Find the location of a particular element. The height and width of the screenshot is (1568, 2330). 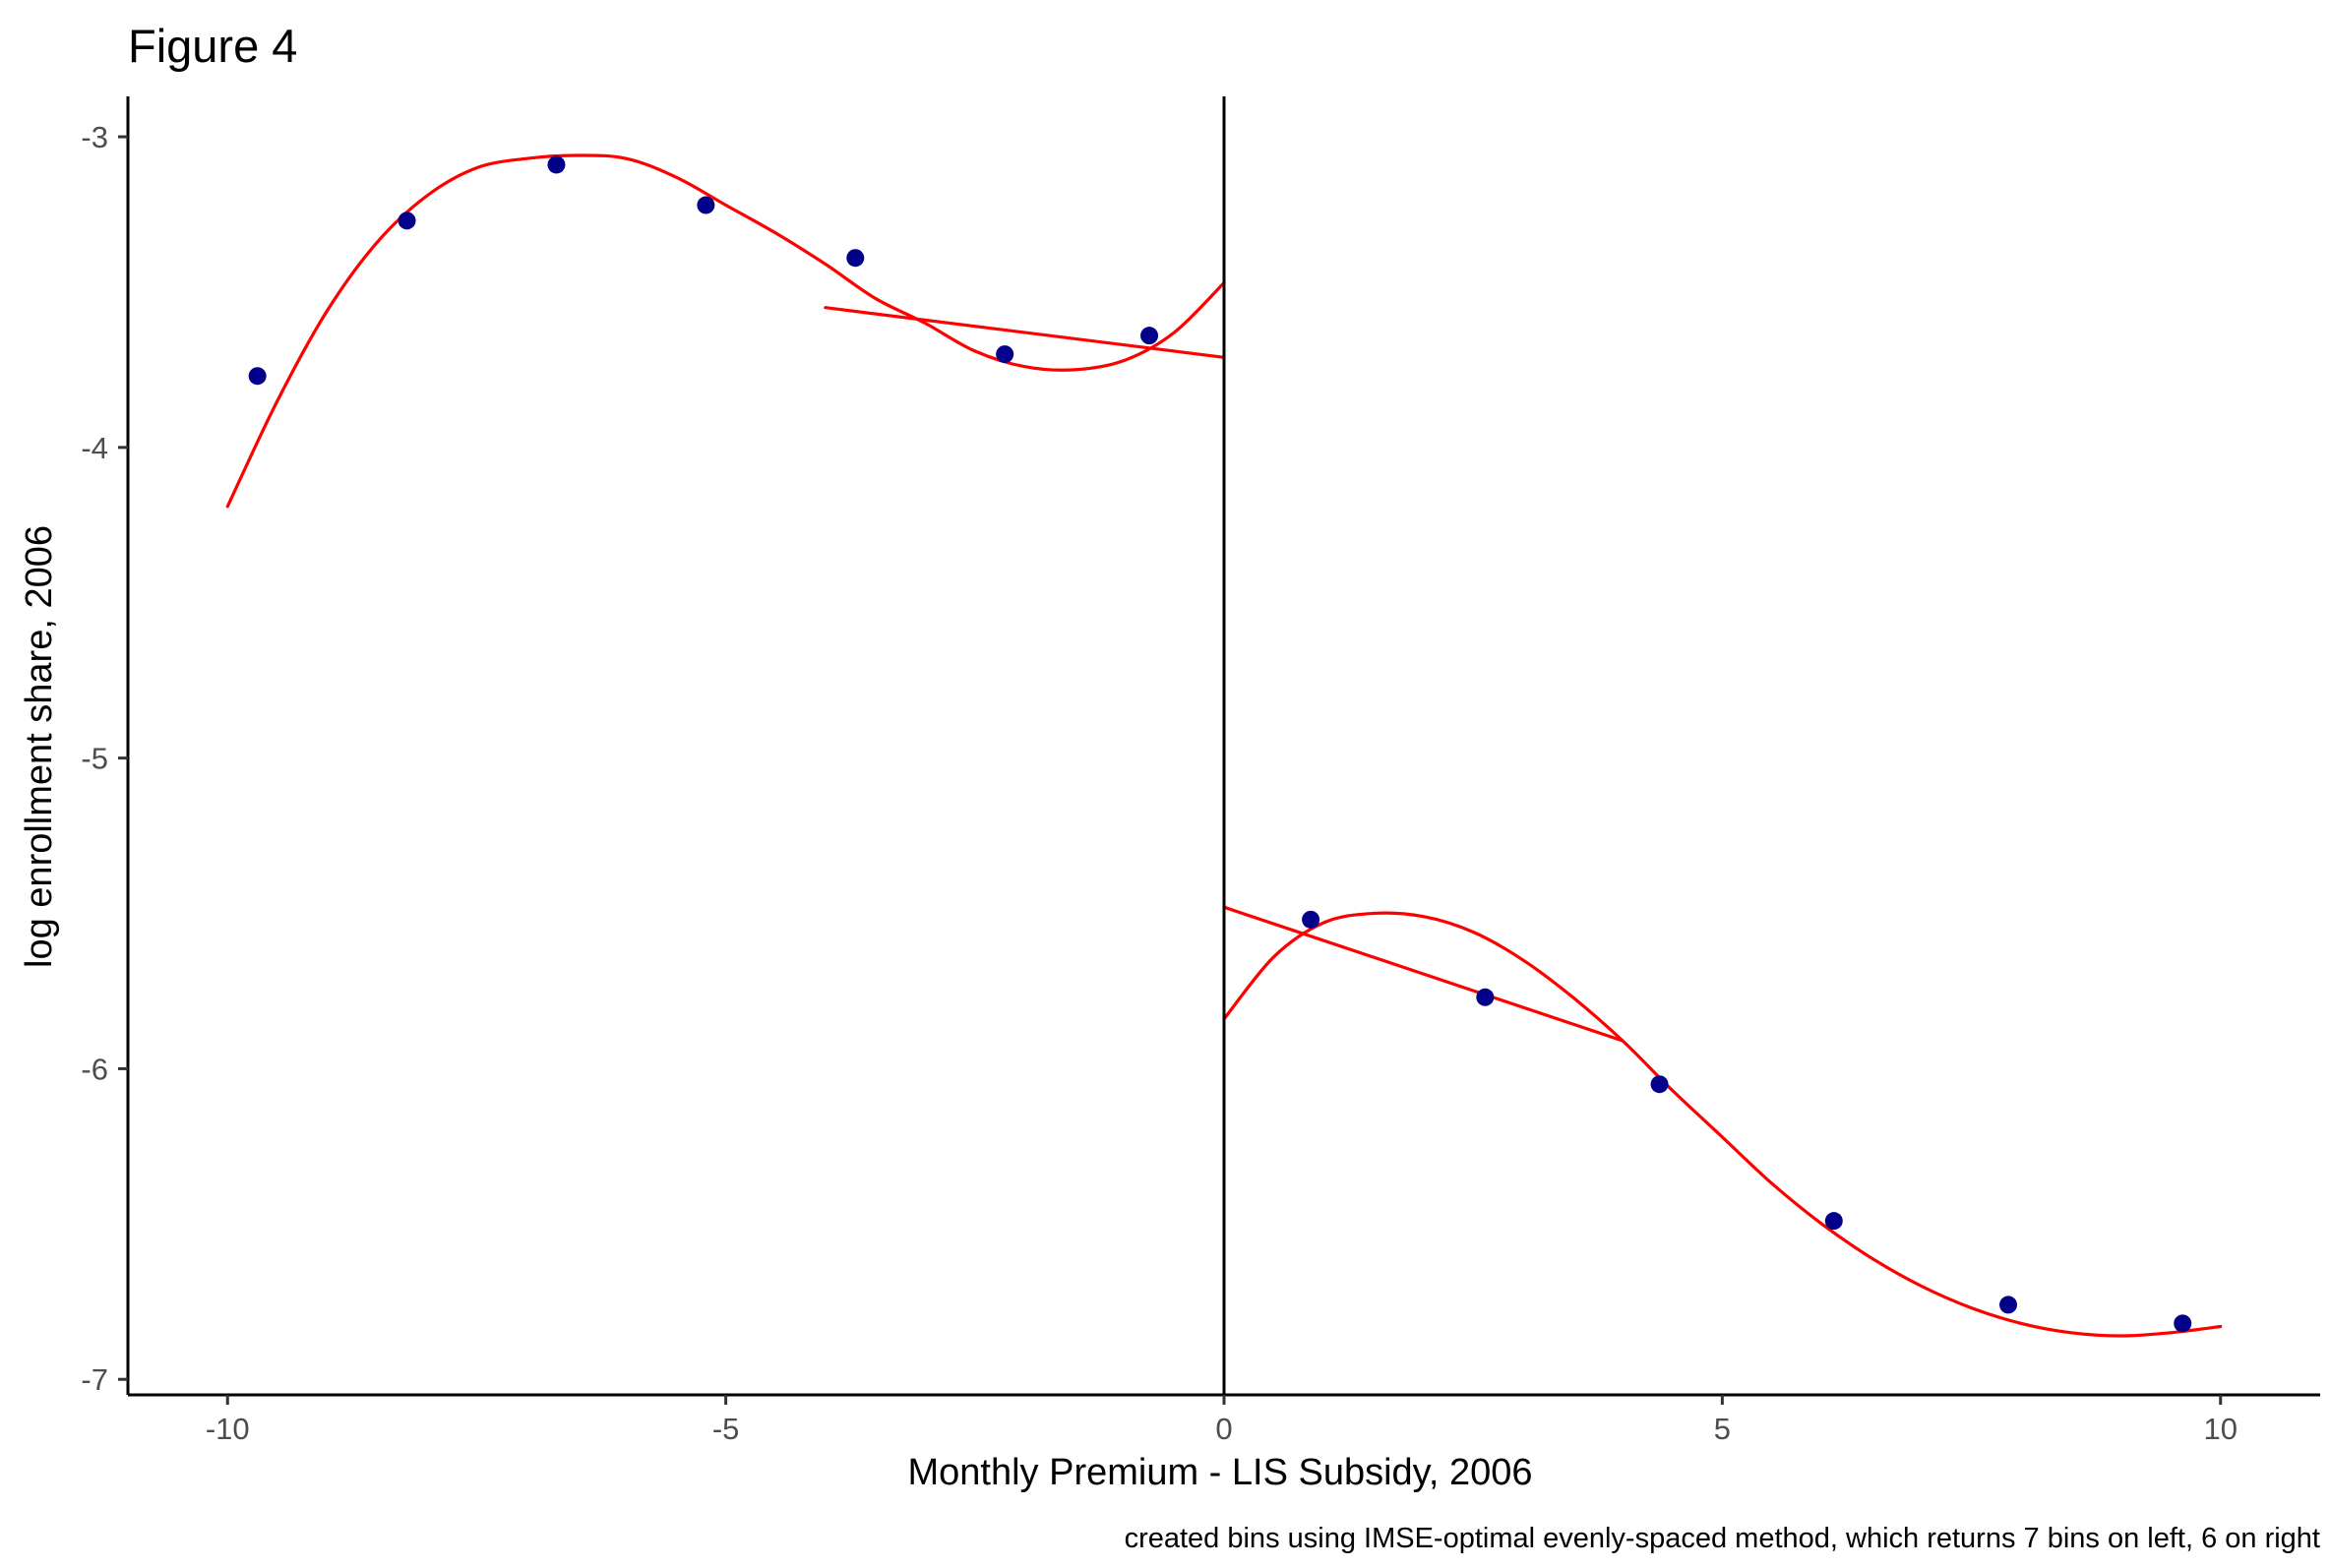

y-tick-label: -7 is located at coordinates (94, 1380).